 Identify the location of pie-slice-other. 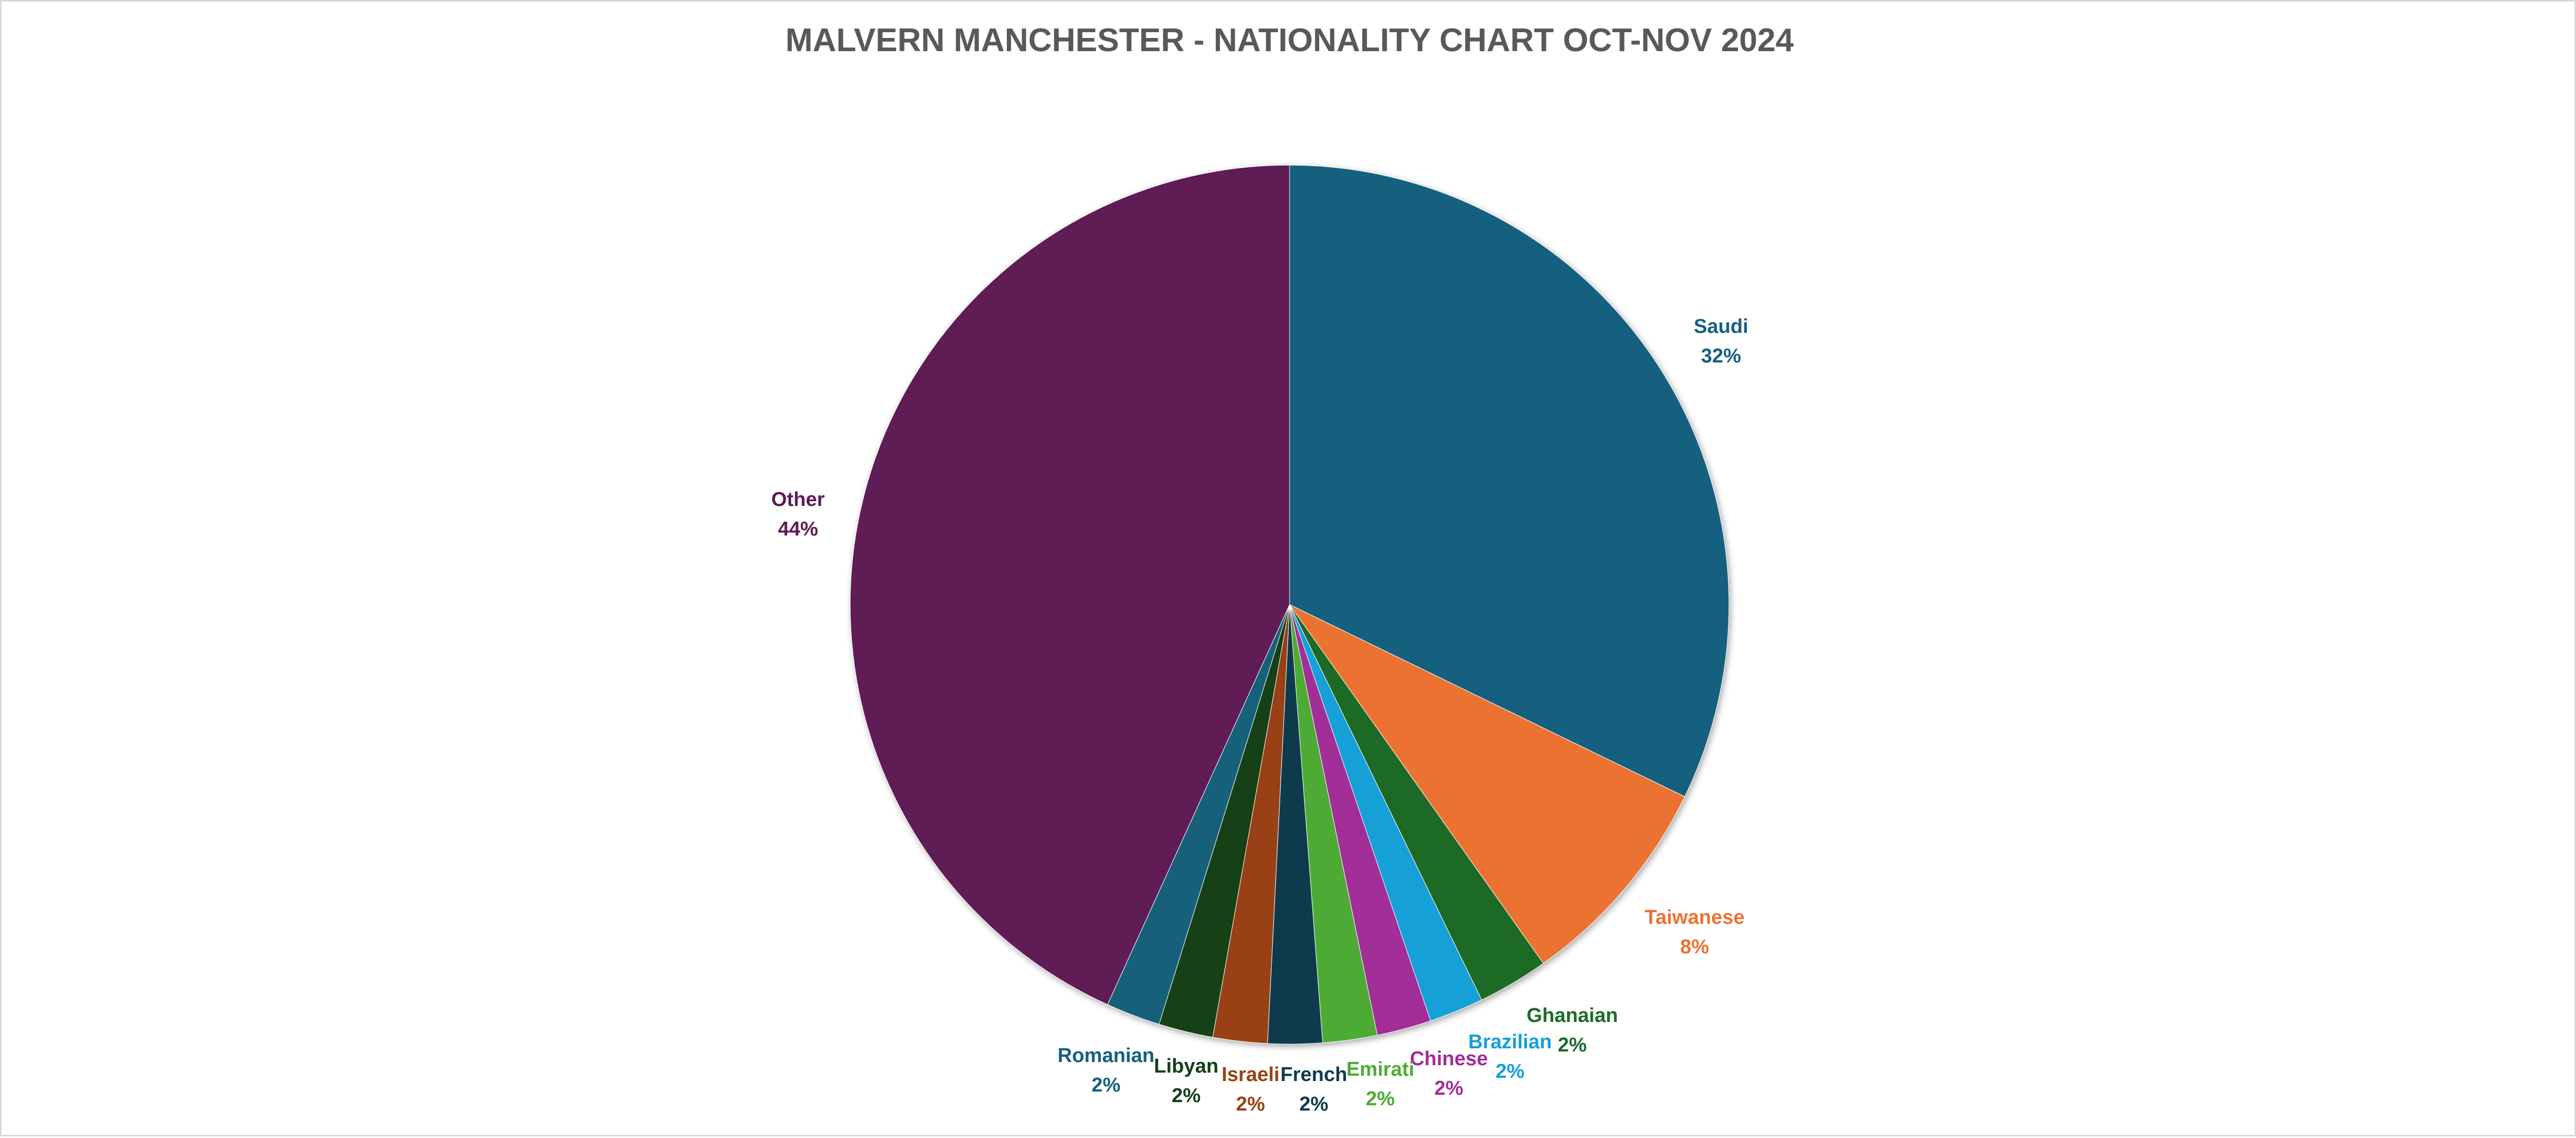
(1070, 585).